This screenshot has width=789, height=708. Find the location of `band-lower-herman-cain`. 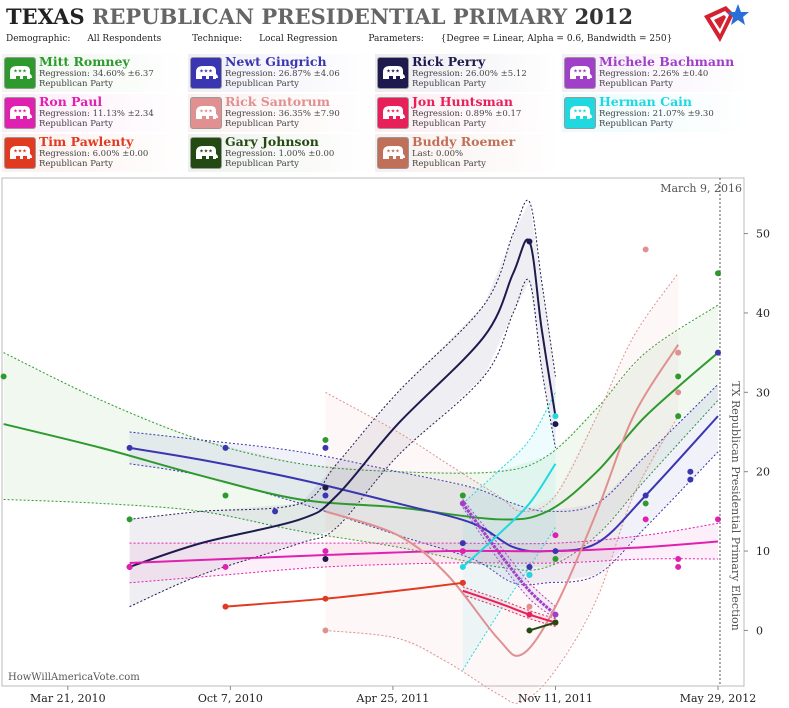

band-lower-herman-cain is located at coordinates (509, 598).